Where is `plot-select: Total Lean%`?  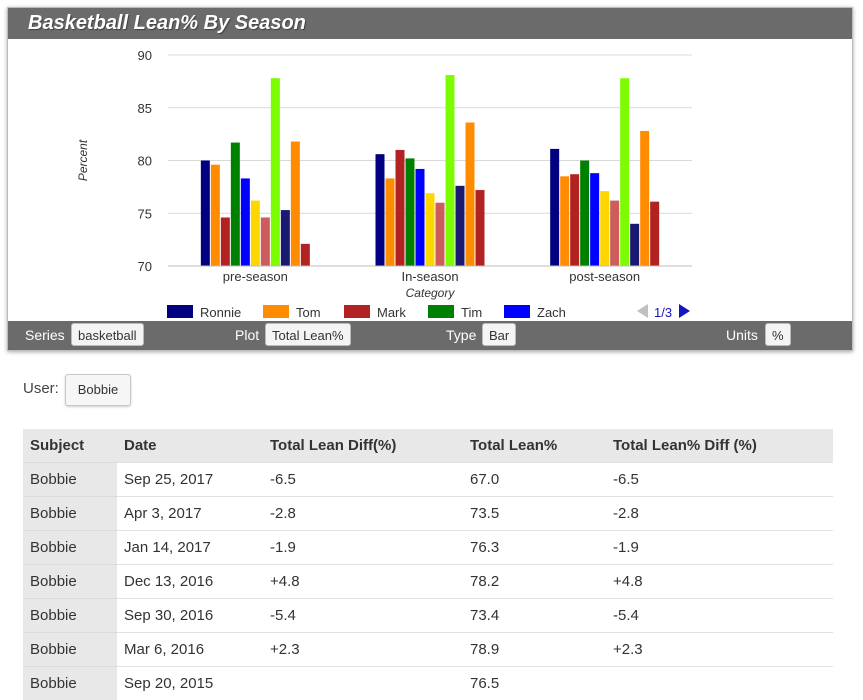
plot-select: Total Lean% is located at coordinates (308, 334).